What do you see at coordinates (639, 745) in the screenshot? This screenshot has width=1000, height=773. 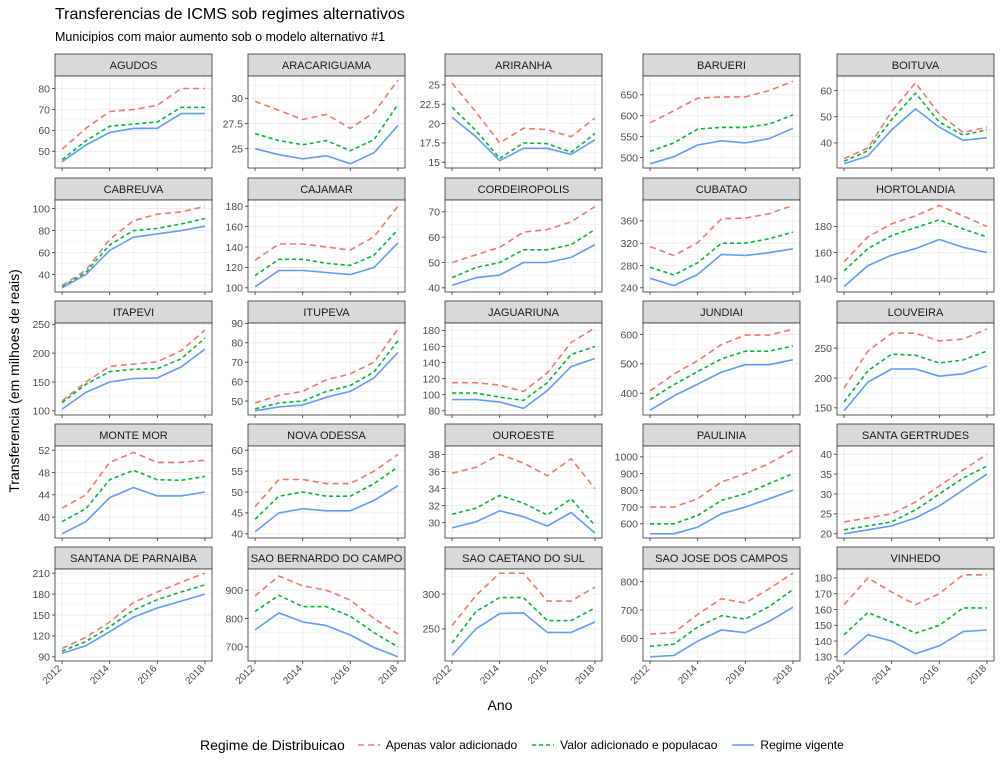 I see `legend-label-populacao: Valor adicionado e populacao` at bounding box center [639, 745].